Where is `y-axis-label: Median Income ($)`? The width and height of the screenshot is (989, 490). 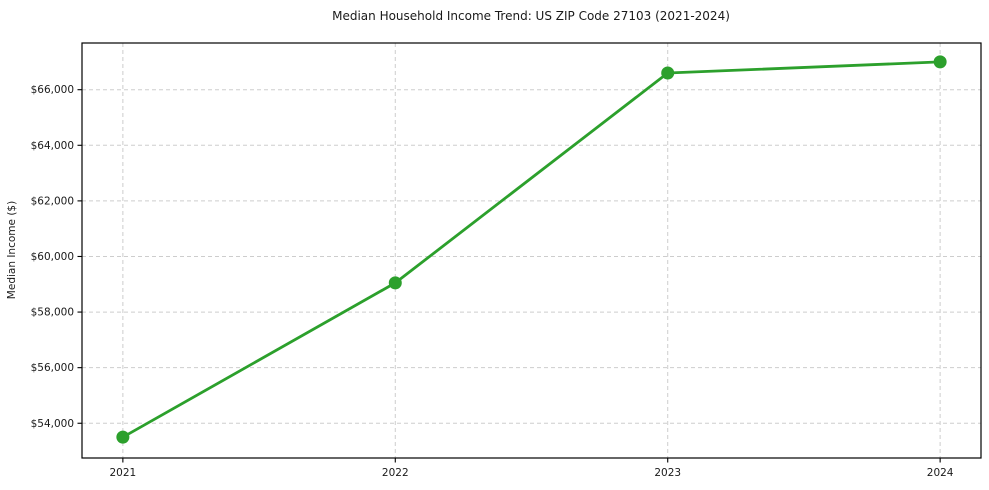
y-axis-label: Median Income ($) is located at coordinates (12, 250).